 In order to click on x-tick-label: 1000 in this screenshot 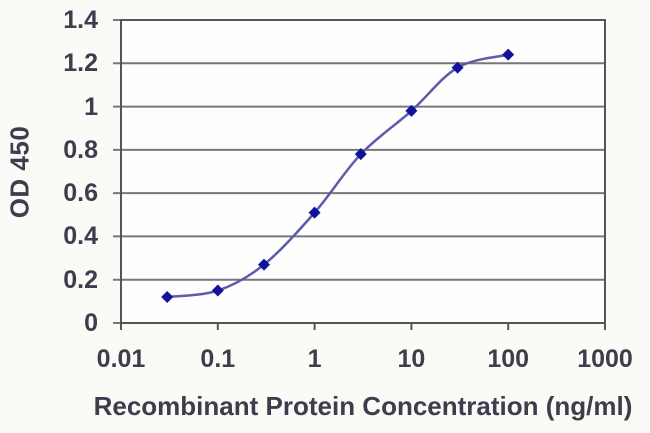, I will do `click(605, 359)`.